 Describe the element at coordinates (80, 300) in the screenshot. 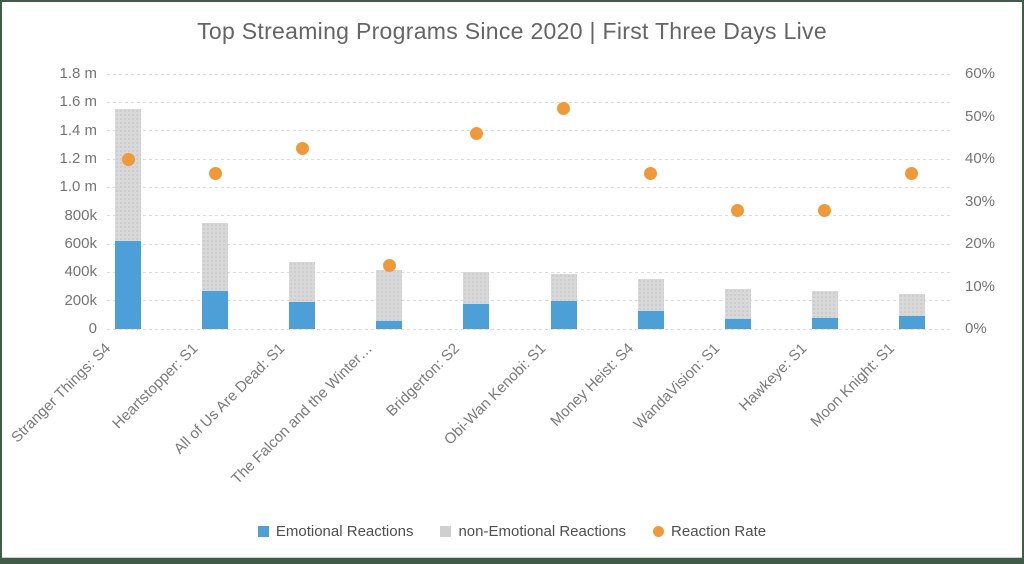

I see `y-axis-left-tick-label: 200k` at that location.